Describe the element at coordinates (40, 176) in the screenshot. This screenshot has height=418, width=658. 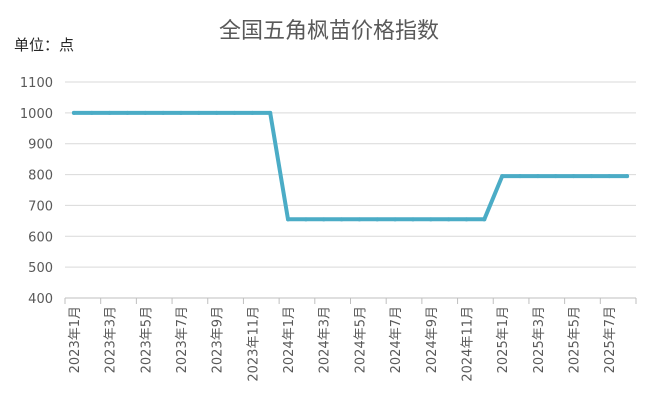
I see `y-tick-label: 800` at that location.